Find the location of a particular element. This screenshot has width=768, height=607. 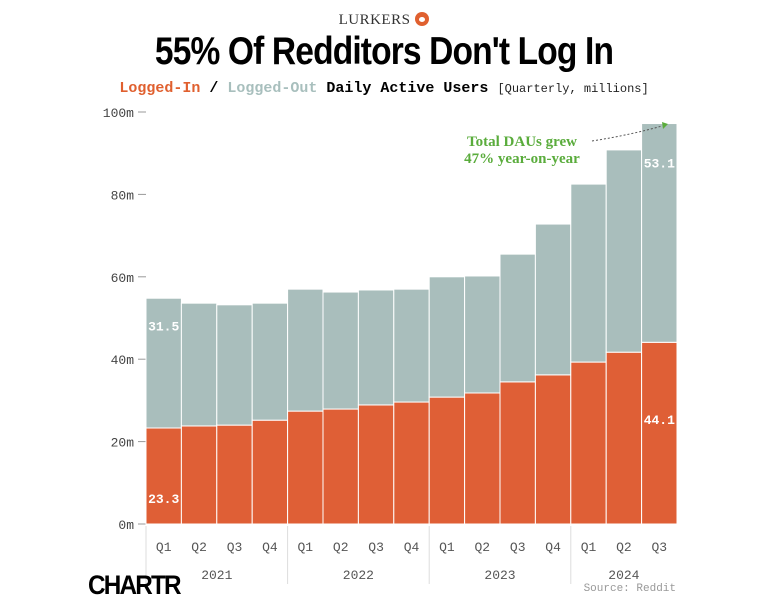

year-label: 2022 is located at coordinates (358, 575).